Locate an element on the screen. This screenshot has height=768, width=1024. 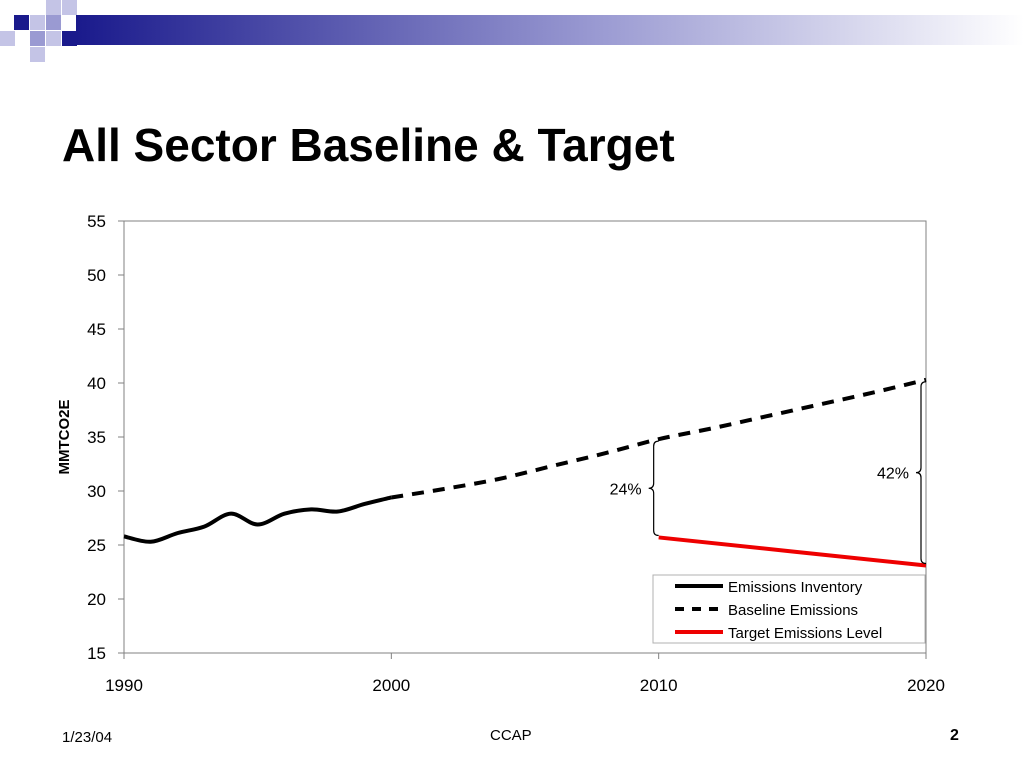
y-tick-label: 50 is located at coordinates (96, 275).